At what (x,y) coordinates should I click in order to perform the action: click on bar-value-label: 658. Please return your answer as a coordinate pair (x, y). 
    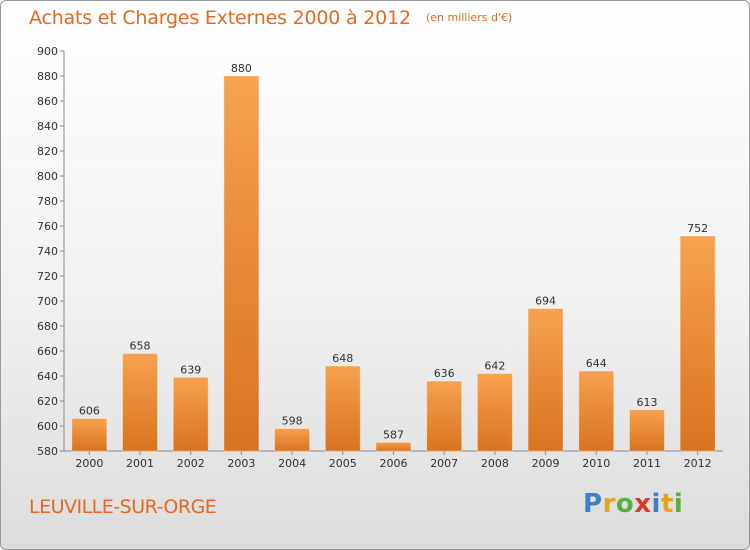
    Looking at the image, I should click on (140, 346).